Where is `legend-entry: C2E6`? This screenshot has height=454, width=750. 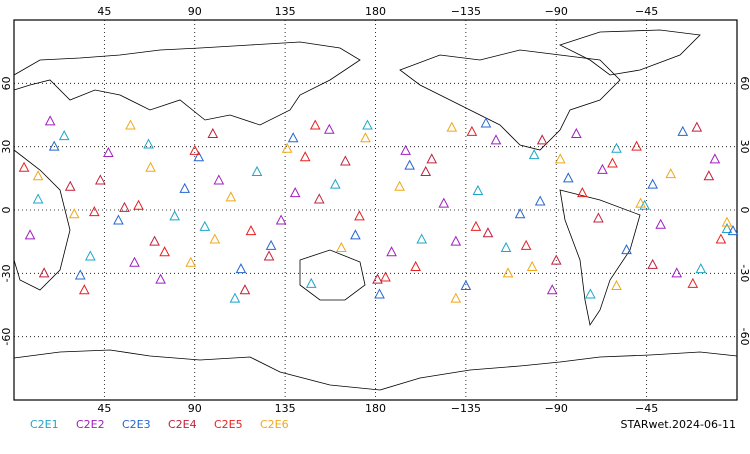
legend-entry: C2E6 is located at coordinates (274, 424).